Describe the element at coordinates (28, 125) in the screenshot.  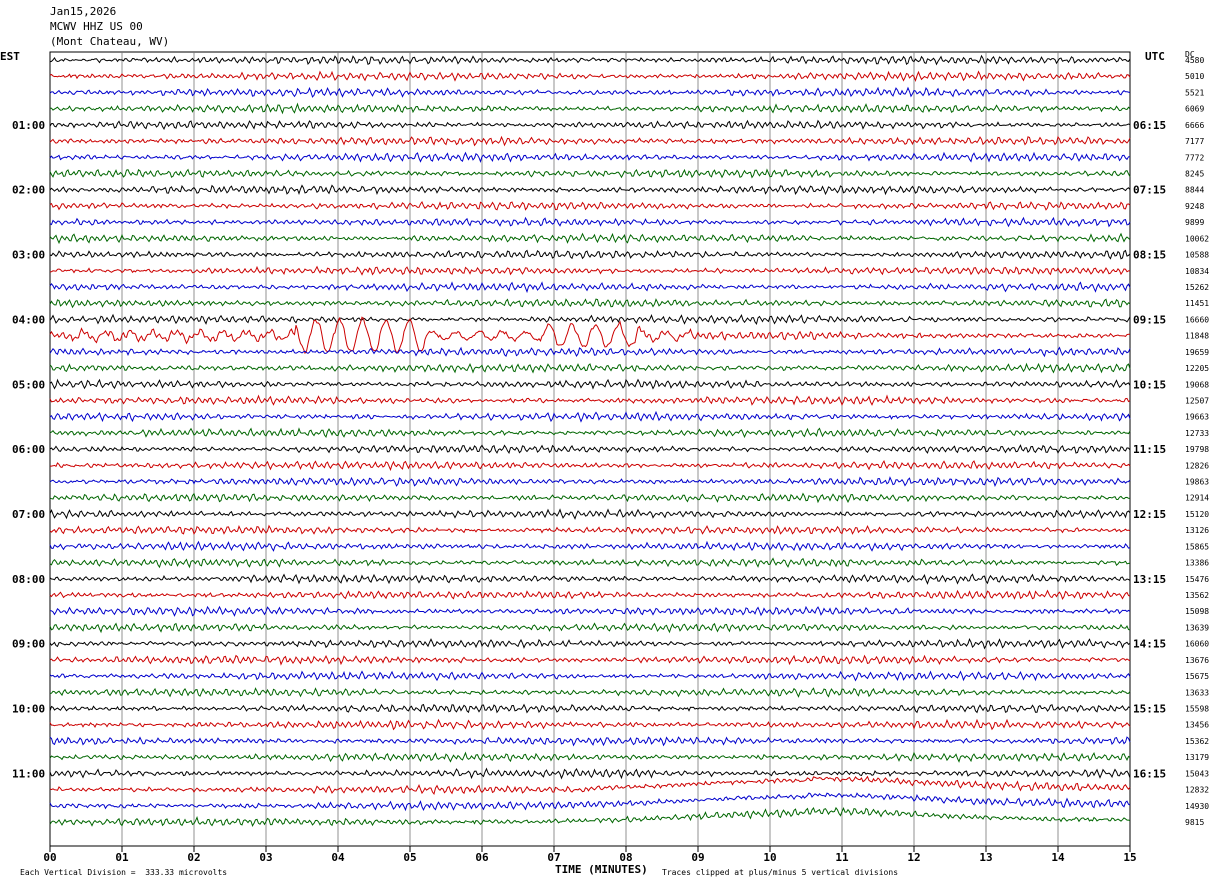
I see `est-hour-label-01:00: 01:00` at that location.